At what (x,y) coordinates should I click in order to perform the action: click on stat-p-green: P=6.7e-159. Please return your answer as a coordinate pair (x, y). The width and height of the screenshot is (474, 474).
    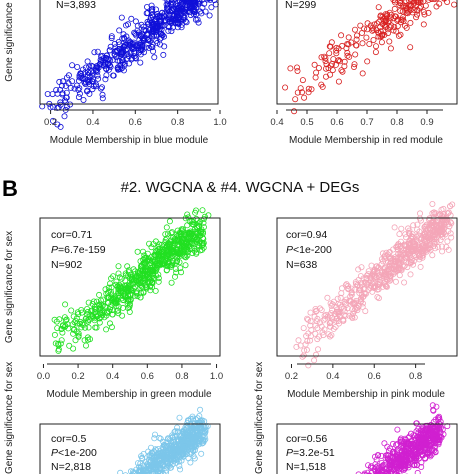
    Looking at the image, I should click on (78, 250).